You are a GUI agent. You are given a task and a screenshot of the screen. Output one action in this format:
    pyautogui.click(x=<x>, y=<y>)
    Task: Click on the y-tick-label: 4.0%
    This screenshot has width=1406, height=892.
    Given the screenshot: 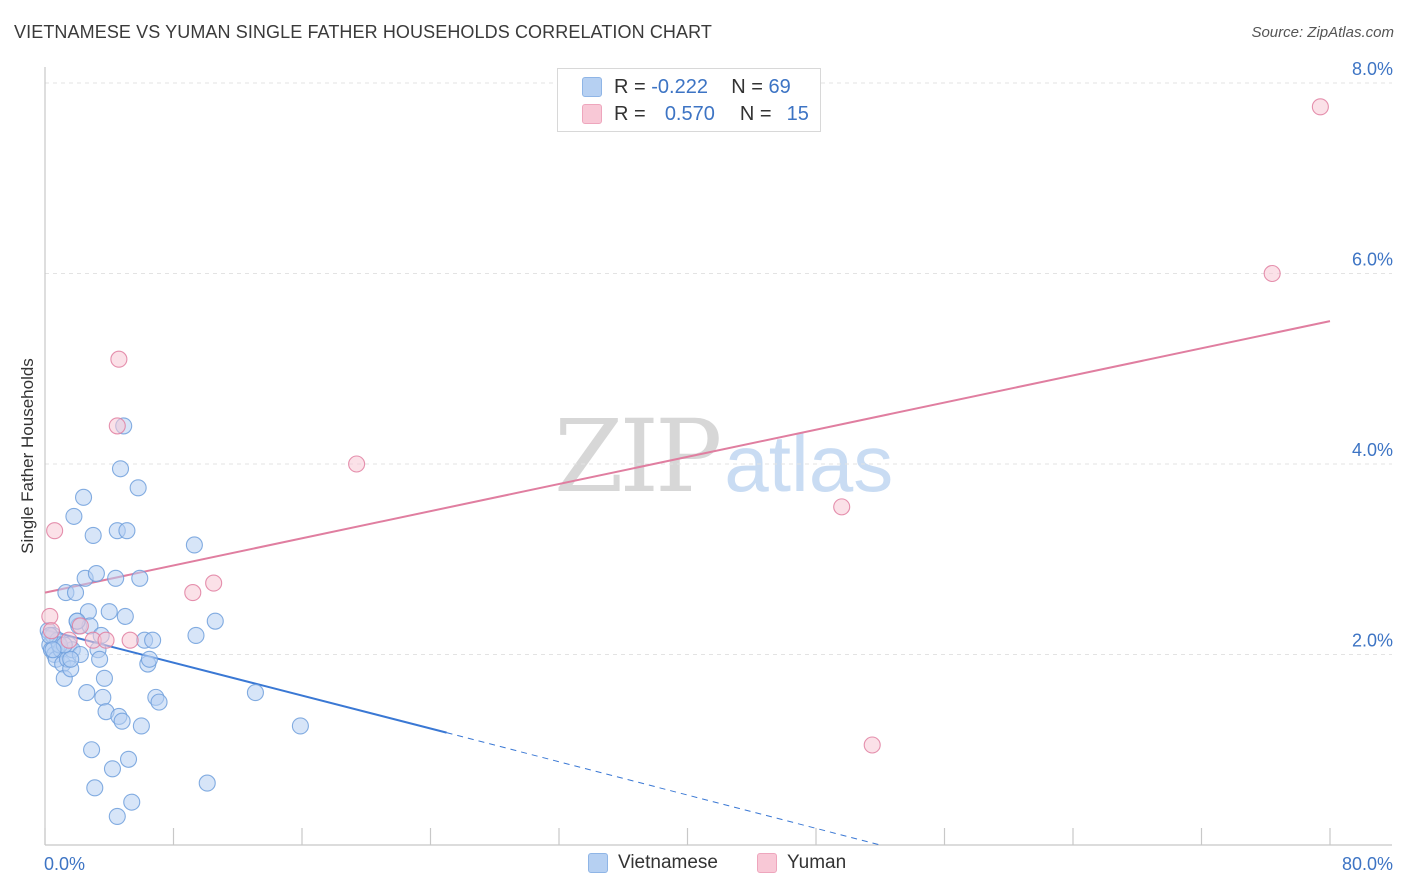 What is the action you would take?
    pyautogui.click(x=1372, y=450)
    